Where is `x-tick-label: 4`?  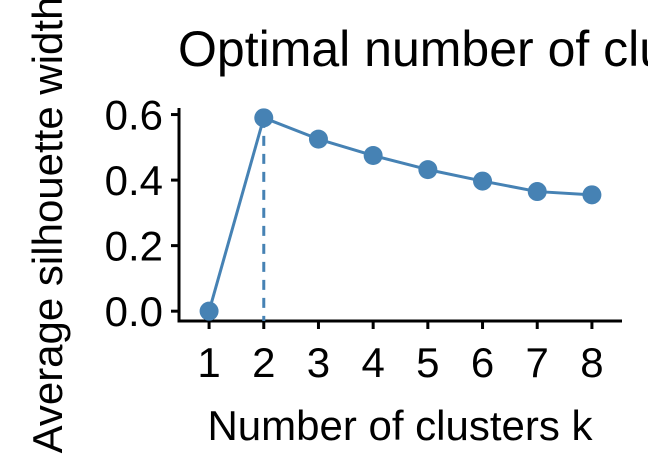
x-tick-label: 4 is located at coordinates (372, 362).